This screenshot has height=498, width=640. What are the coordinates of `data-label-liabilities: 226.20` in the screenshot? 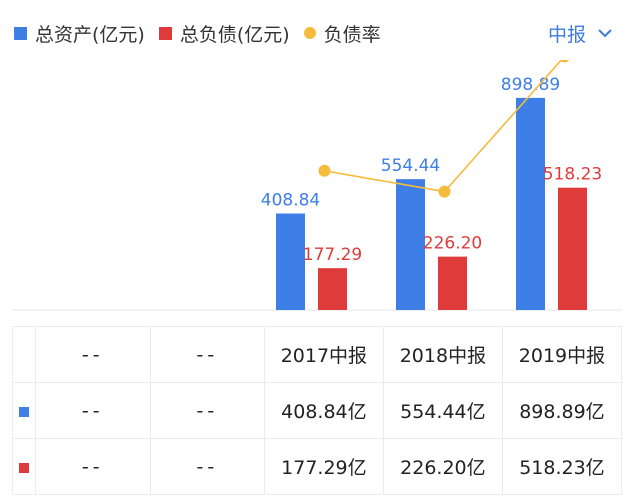 It's located at (452, 244).